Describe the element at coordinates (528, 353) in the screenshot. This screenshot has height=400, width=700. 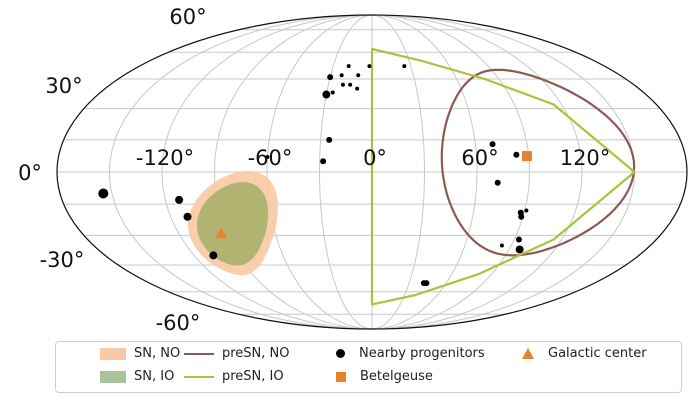
I see `legend-triangle-icon` at that location.